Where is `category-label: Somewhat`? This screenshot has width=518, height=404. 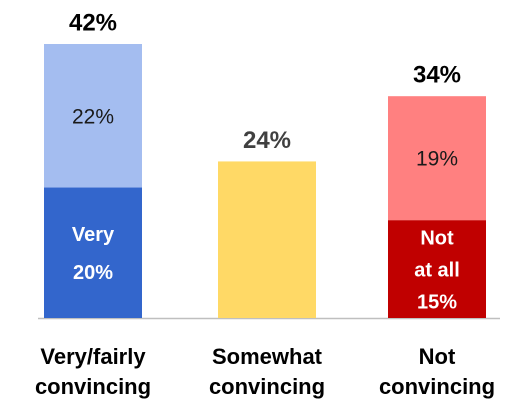 category-label: Somewhat is located at coordinates (267, 356).